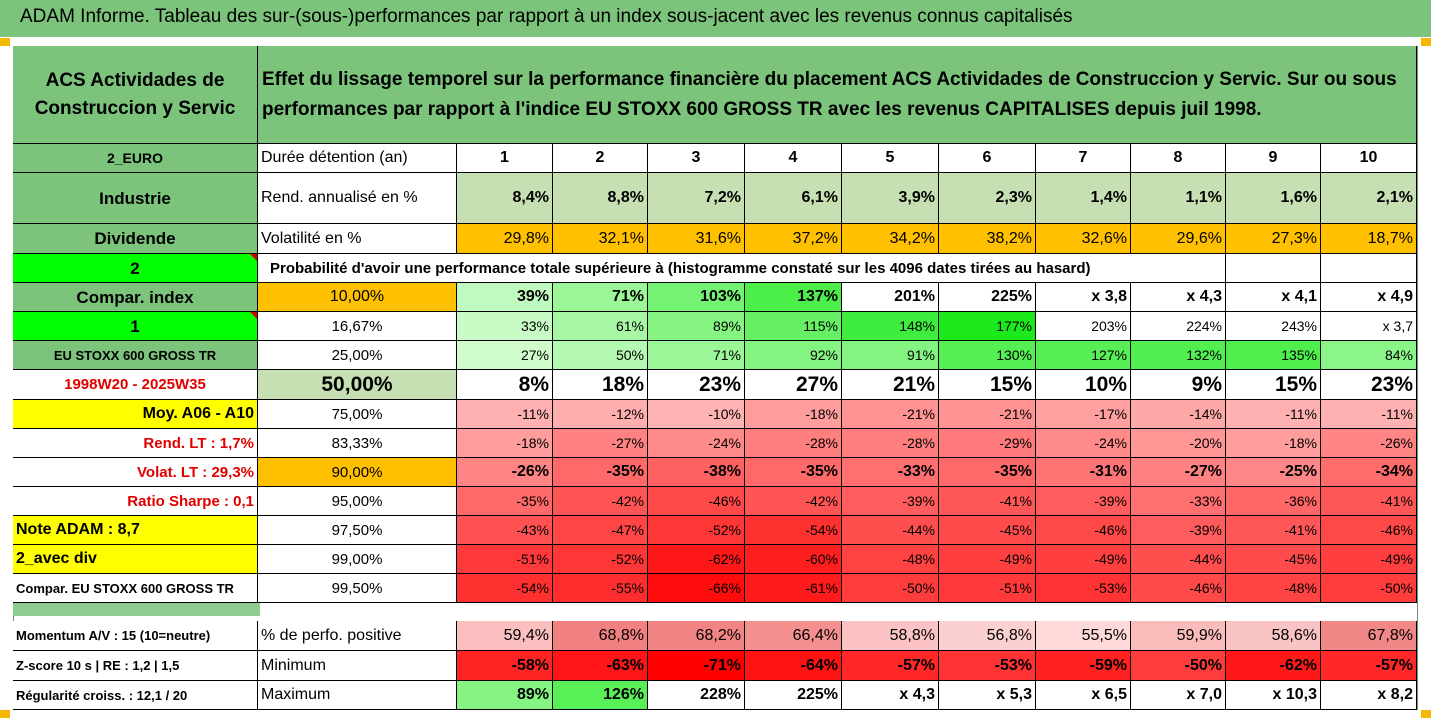  What do you see at coordinates (135, 95) in the screenshot?
I see `company-name: ACS Actividades de Construccion y Servic` at bounding box center [135, 95].